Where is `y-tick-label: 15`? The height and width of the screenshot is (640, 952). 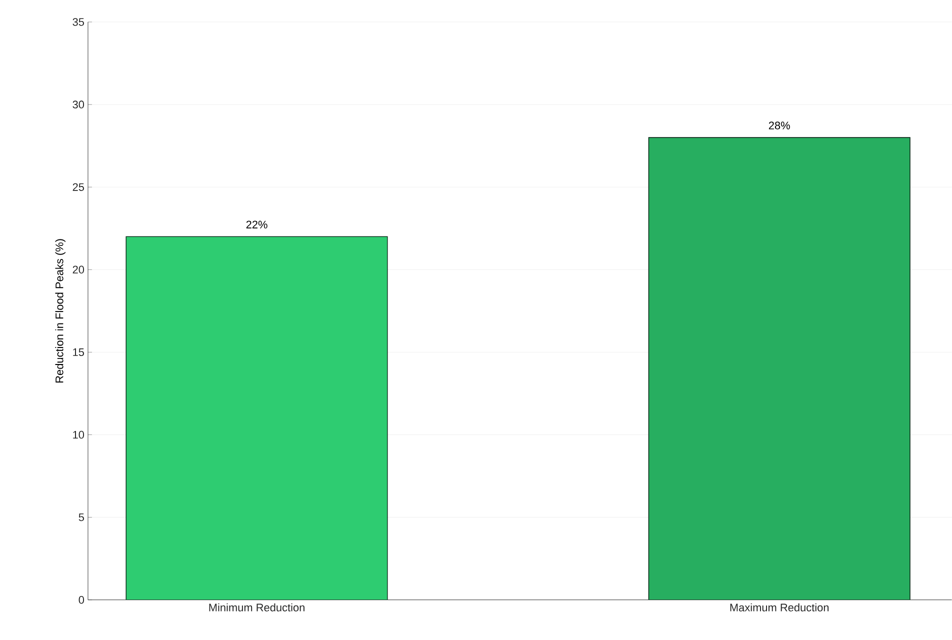 y-tick-label: 15 is located at coordinates (78, 352).